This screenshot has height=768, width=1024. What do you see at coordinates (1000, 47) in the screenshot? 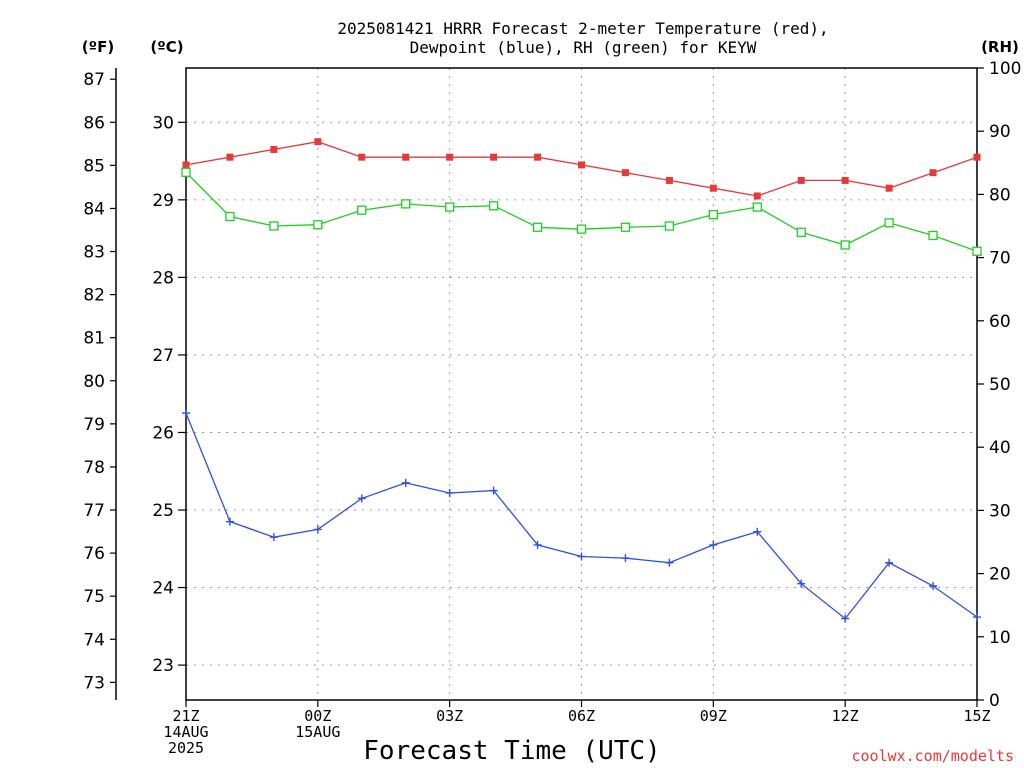
I see `rh-unit-label: (RH)` at bounding box center [1000, 47].